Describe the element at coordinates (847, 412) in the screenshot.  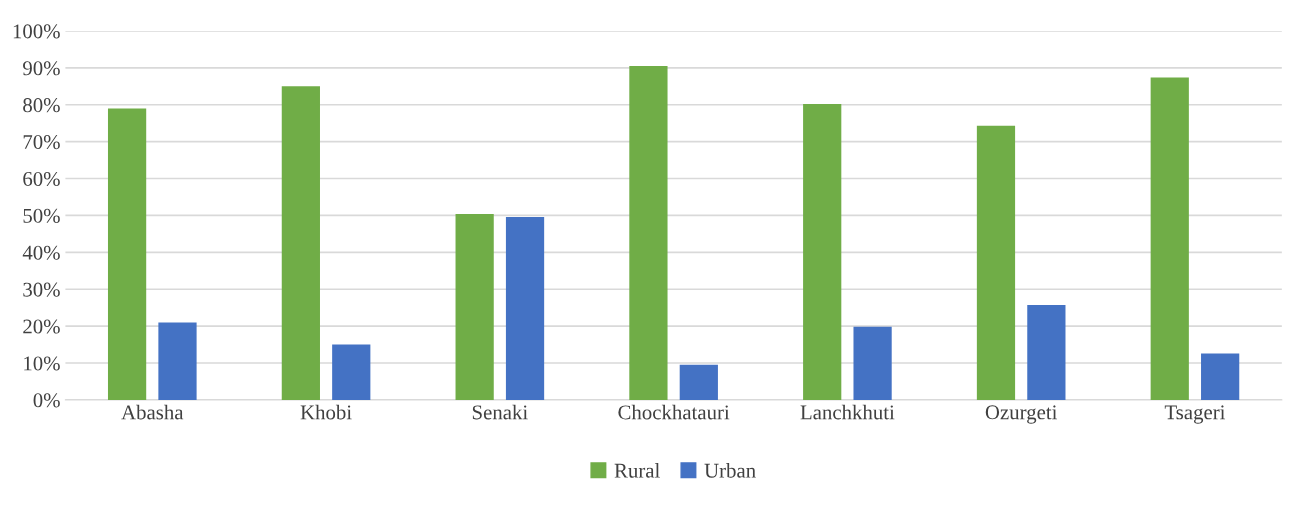
I see `x-tick-label: Lanchkhuti` at that location.